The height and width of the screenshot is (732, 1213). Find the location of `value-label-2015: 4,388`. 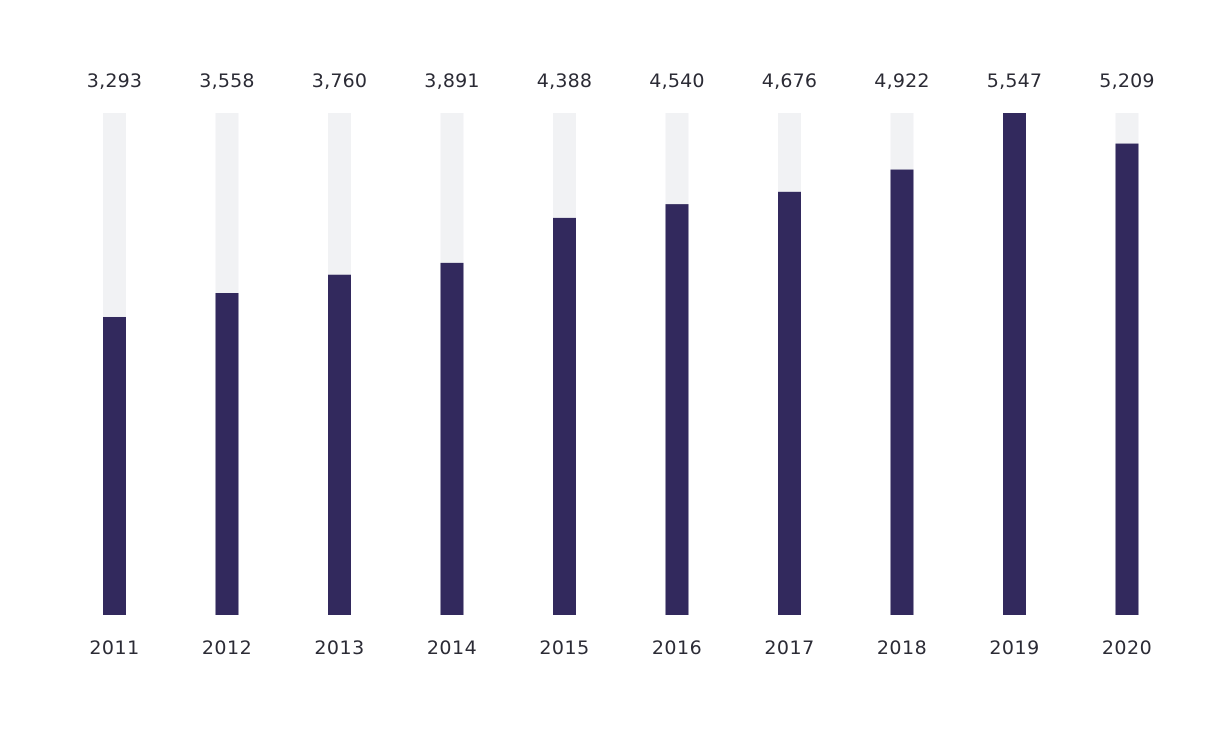

value-label-2015: 4,388 is located at coordinates (564, 81).